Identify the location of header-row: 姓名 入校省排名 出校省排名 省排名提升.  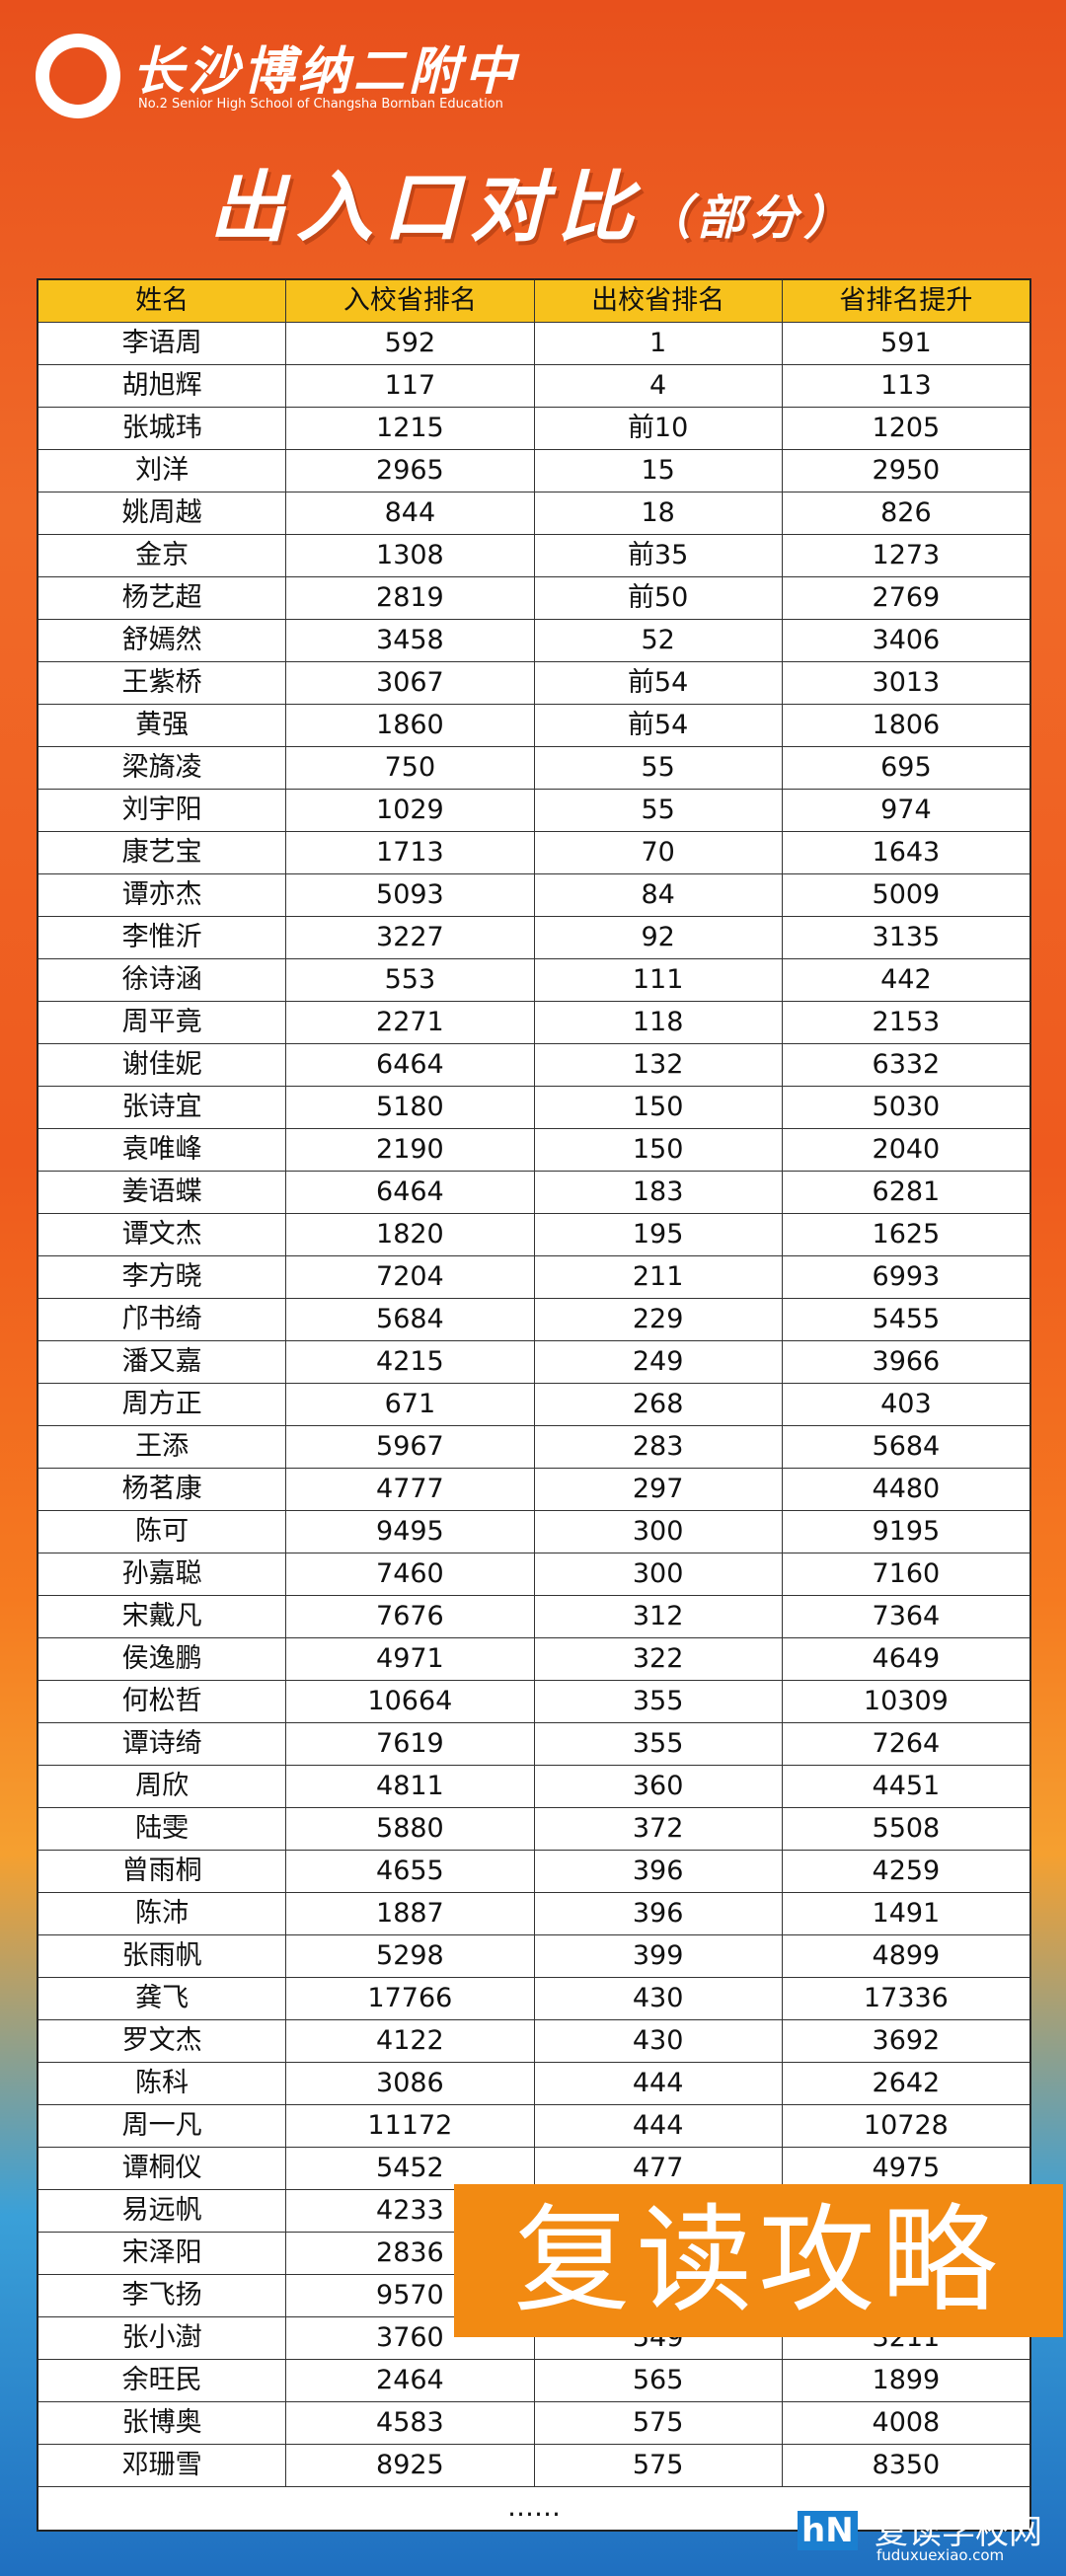
(533, 301).